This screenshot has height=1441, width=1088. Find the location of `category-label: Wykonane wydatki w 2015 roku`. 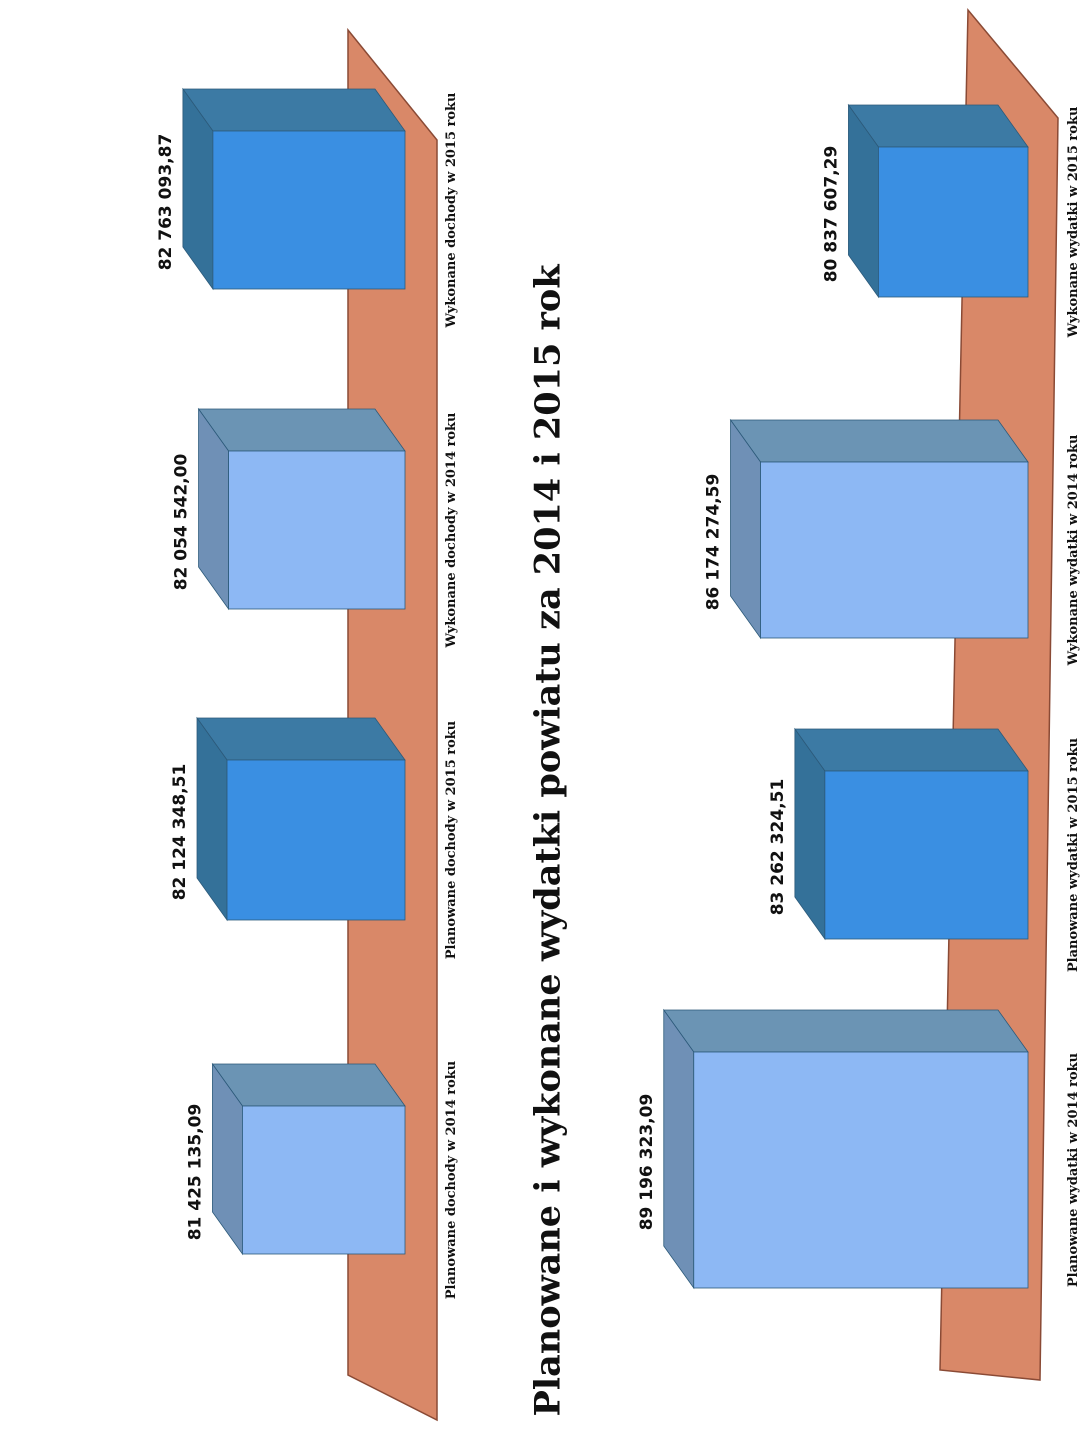

category-label: Wykonane wydatki w 2015 roku is located at coordinates (1073, 223).